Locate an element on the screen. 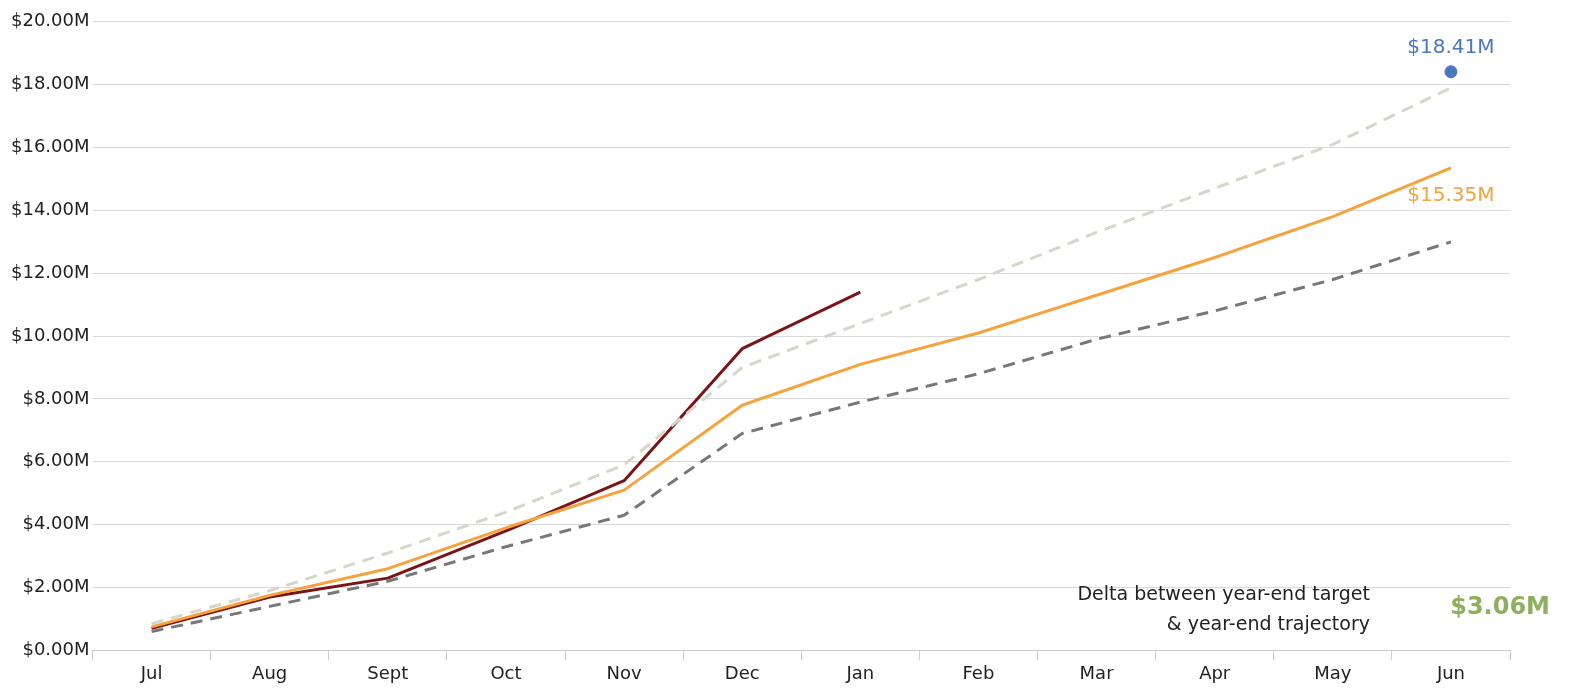 The image size is (1573, 697). y-tick-label: $8.00M is located at coordinates (56, 397).